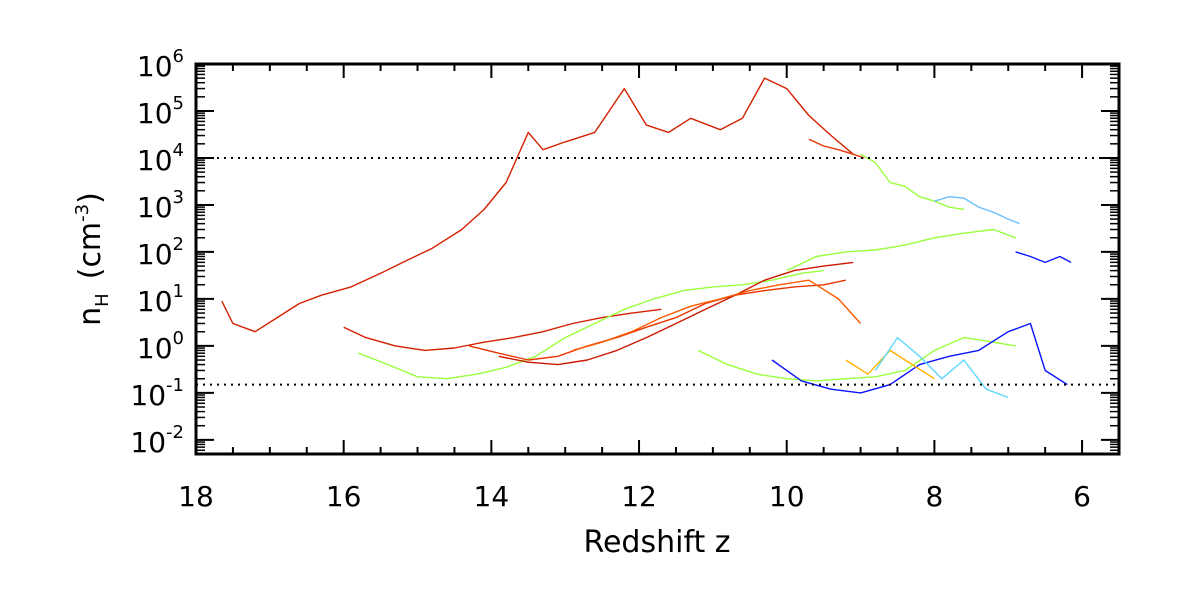 Image resolution: width=1179 pixels, height=589 pixels. What do you see at coordinates (160, 299) in the screenshot?
I see `y-tick-label-5: 10¹` at bounding box center [160, 299].